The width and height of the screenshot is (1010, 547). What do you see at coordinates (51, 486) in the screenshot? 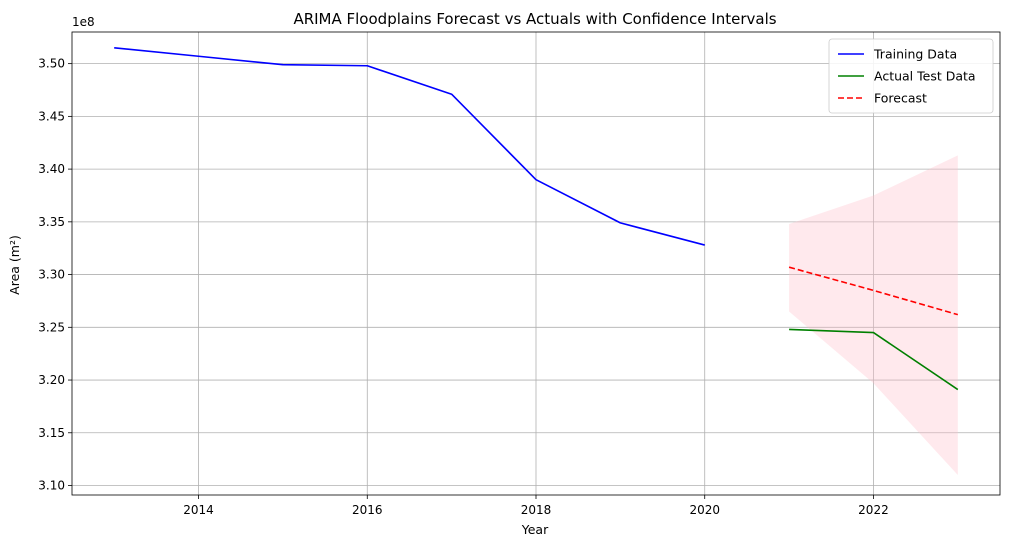
I see `y-tick-label-0: 3.10` at bounding box center [51, 486].